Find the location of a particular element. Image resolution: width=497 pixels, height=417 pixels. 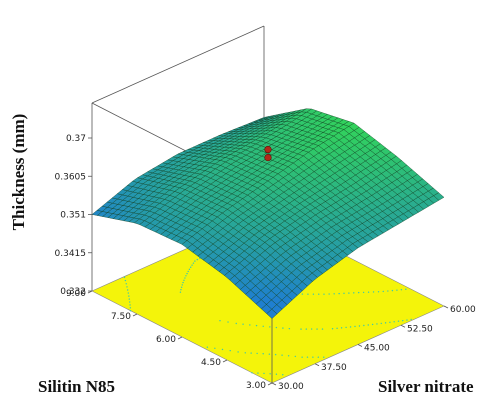

y-axis-ticks: 30.00 37.50 45.00 52.50 60.00 is located at coordinates (373, 348).